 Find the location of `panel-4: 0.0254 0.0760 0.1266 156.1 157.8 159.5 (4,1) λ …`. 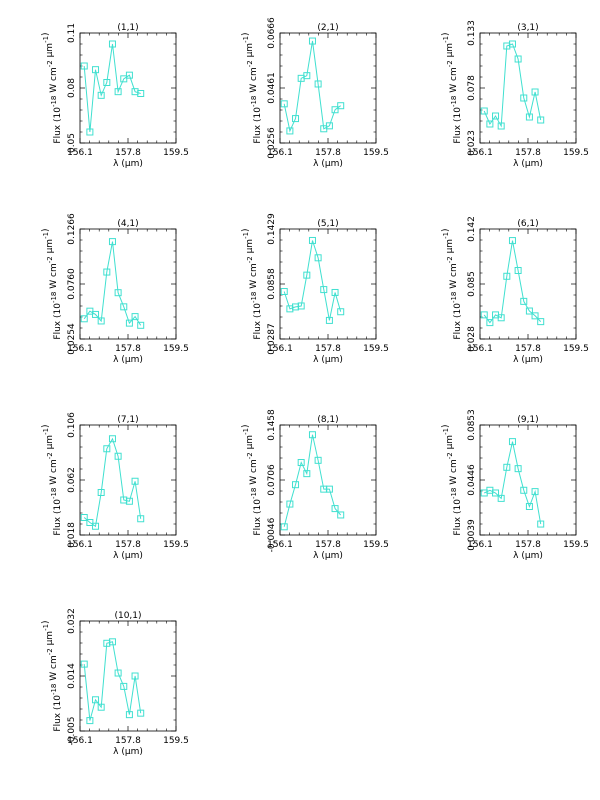

panel-4: 0.0254 0.0760 0.1266 156.1 157.8 159.5 (4,1) λ … is located at coordinates (115, 289).